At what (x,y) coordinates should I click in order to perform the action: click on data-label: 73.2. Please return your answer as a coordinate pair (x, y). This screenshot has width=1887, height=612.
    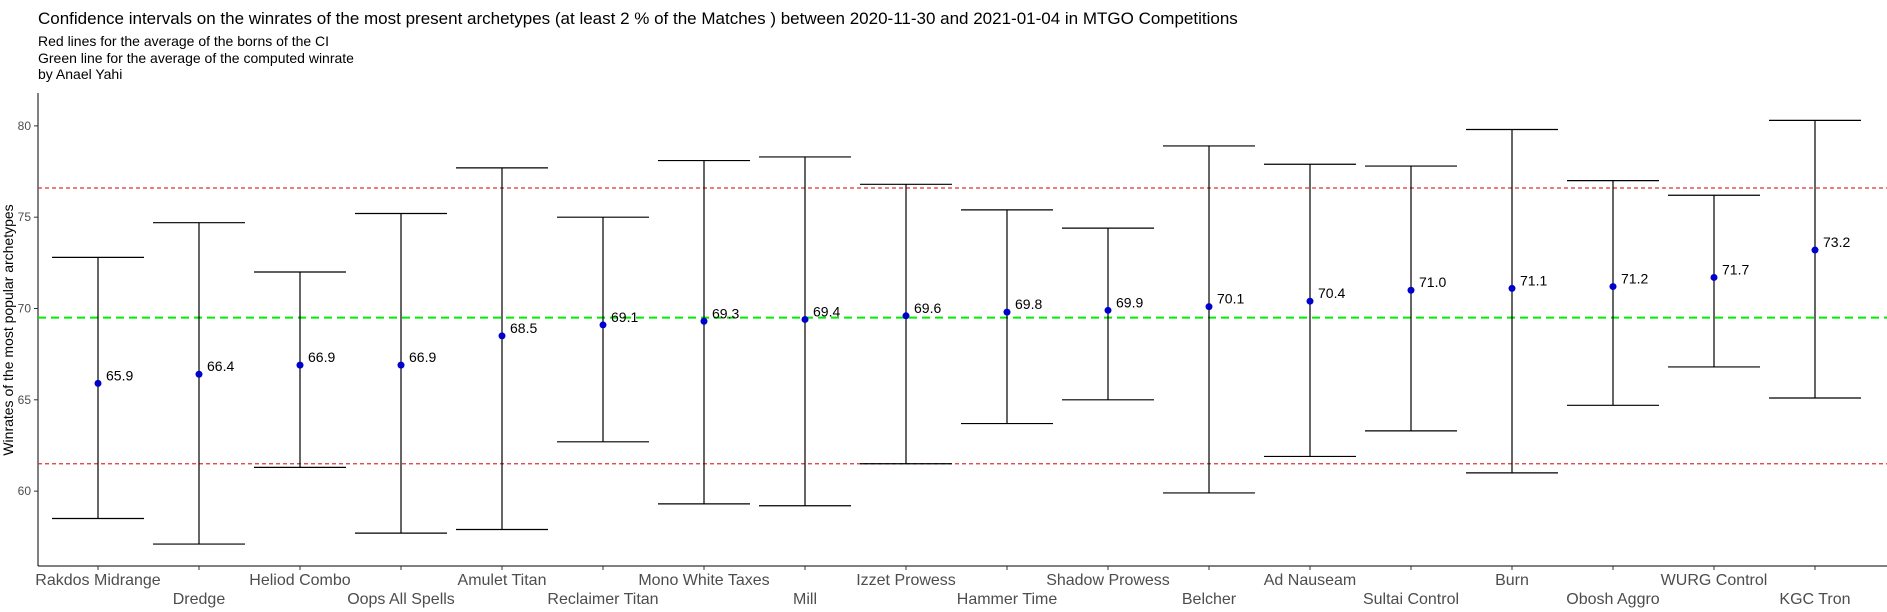
    Looking at the image, I should click on (1836, 242).